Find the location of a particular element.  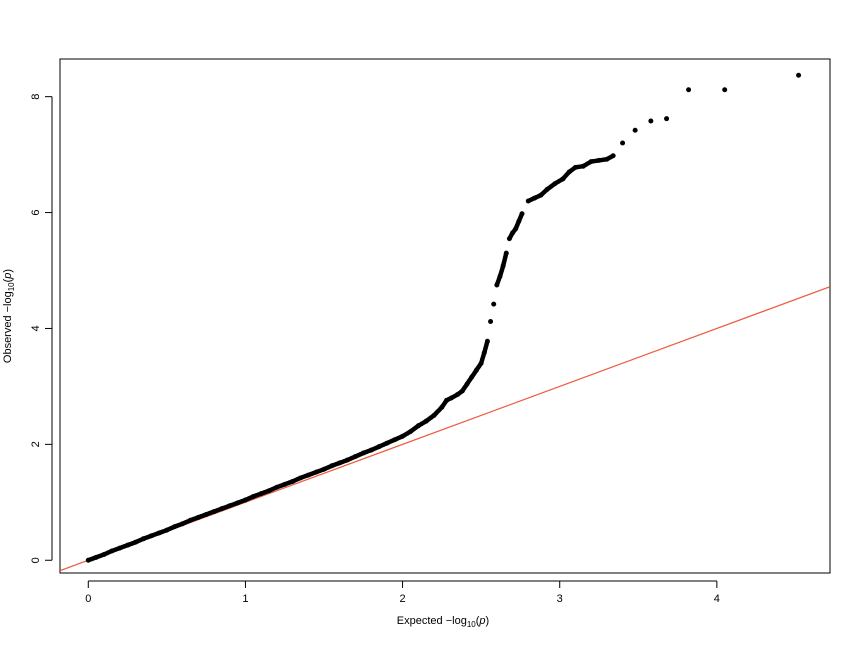

y-tick-label: 8 is located at coordinates (36, 97).